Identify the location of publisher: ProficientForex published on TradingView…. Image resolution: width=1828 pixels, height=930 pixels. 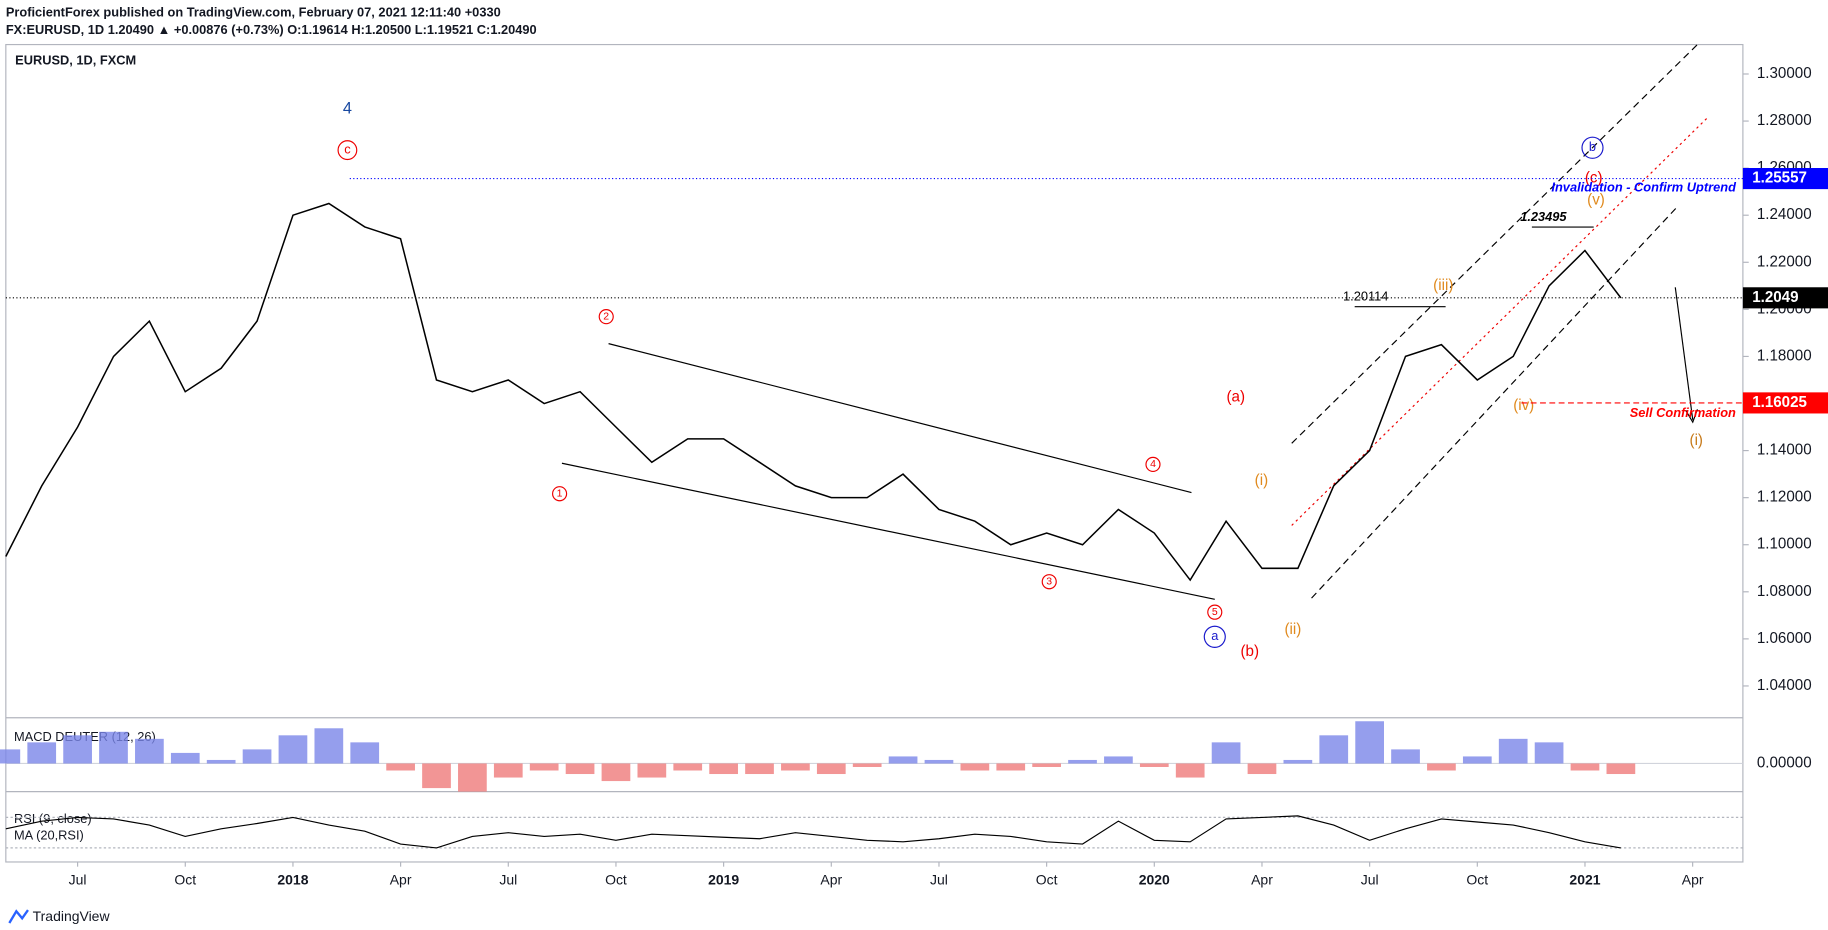
(253, 11).